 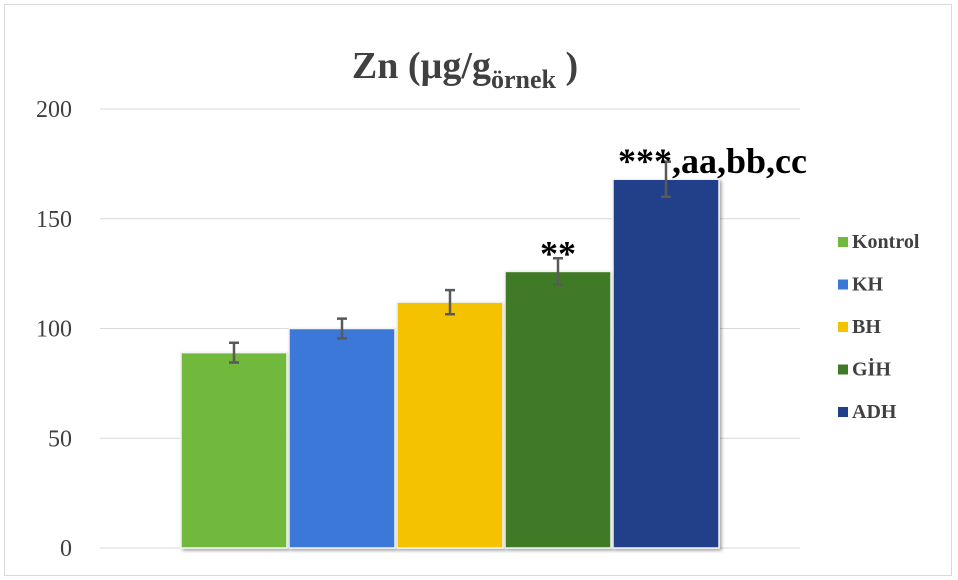 I want to click on chart-title: Zn (µg/görnek ), so click(x=465, y=69).